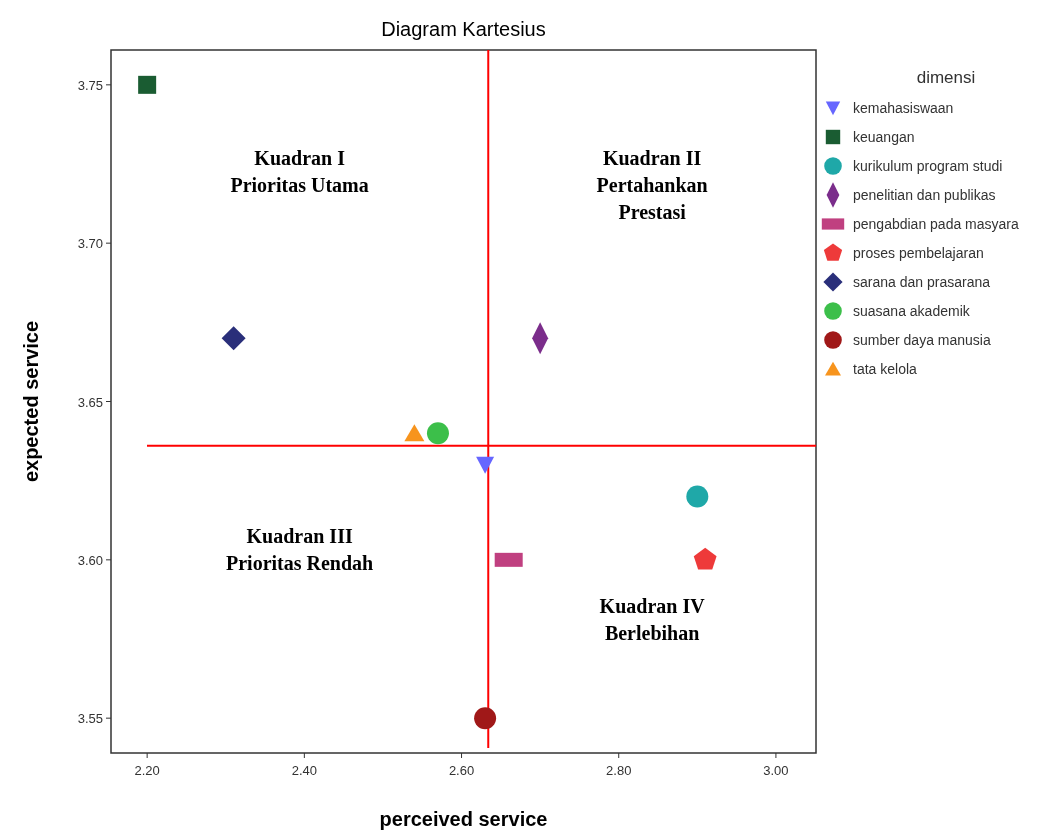 This screenshot has width=1050, height=840. I want to click on chart-title: Diagram Kartesius, so click(463, 29).